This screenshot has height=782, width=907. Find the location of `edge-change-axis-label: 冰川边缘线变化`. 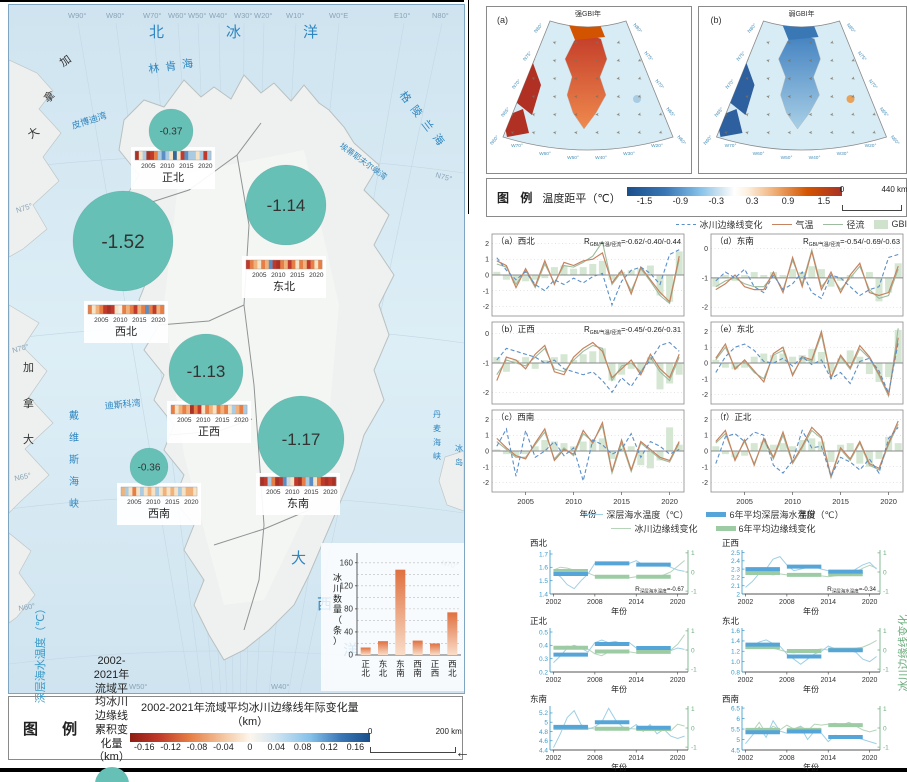

edge-change-axis-label: 冰川边缘线变化 is located at coordinates (902, 653).